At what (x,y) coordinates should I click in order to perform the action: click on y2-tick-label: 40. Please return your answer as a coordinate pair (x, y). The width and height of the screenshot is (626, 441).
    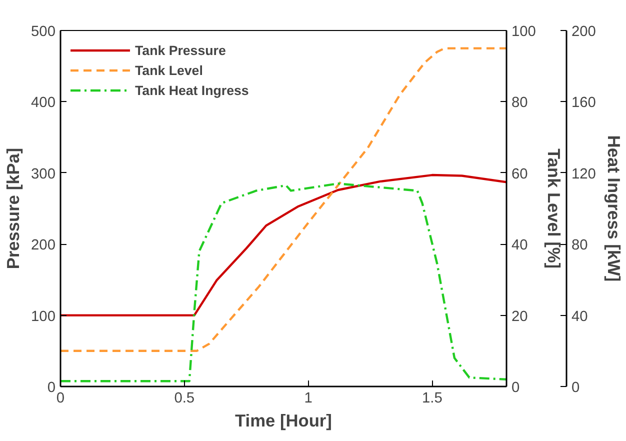
    Looking at the image, I should click on (520, 246).